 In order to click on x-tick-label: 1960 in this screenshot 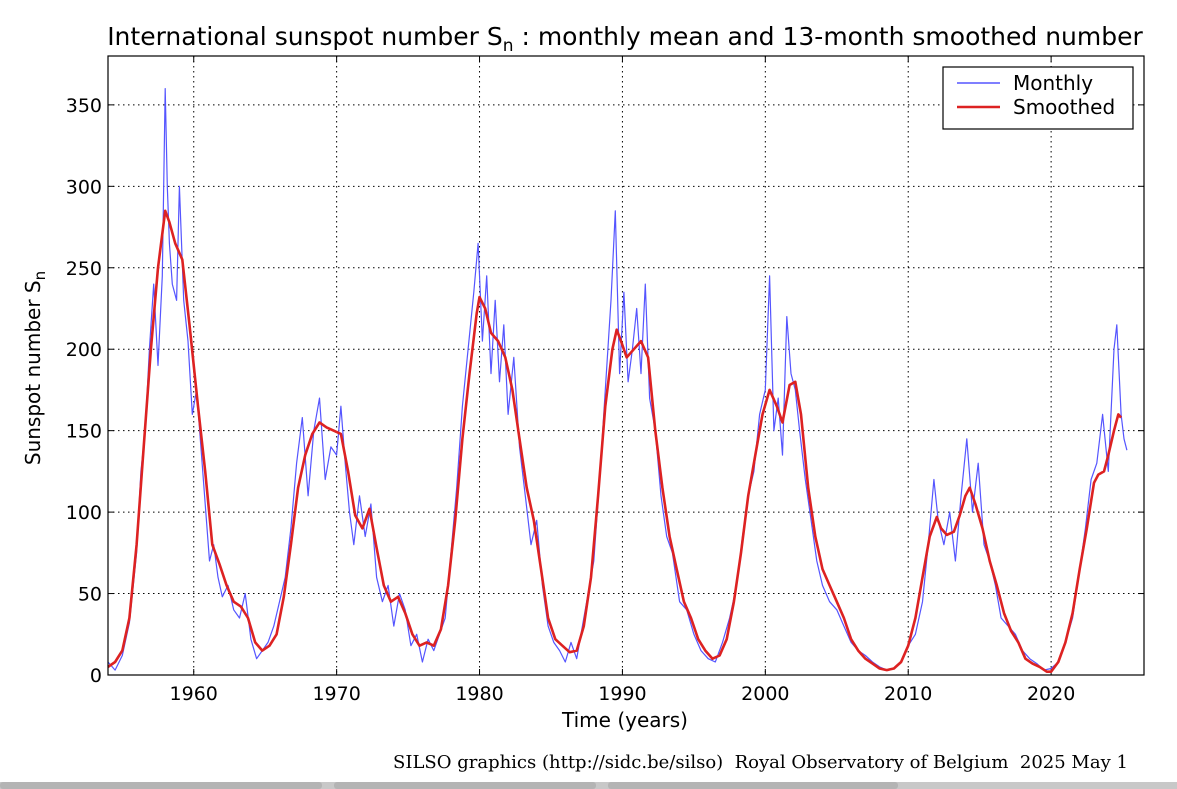, I will do `click(194, 694)`.